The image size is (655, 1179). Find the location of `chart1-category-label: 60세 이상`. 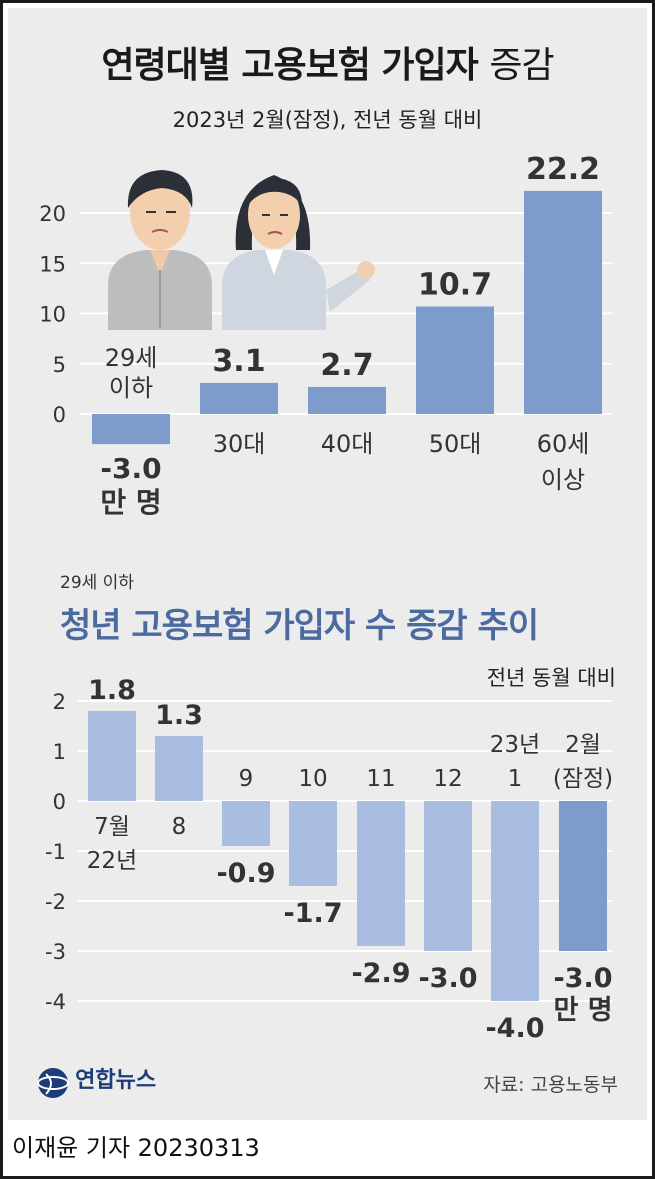

chart1-category-label: 60세 이상 is located at coordinates (563, 462).